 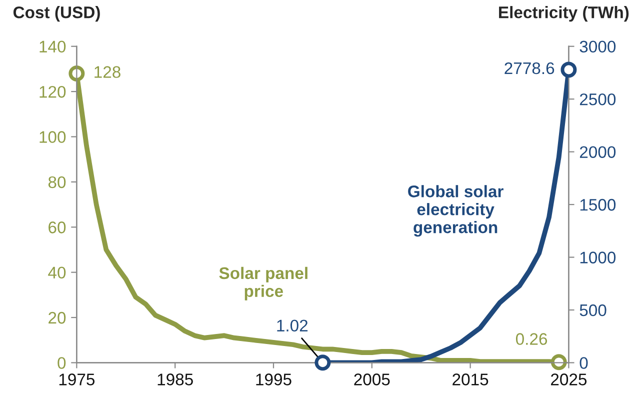 I want to click on y-tick-label: 140, so click(x=53, y=46).